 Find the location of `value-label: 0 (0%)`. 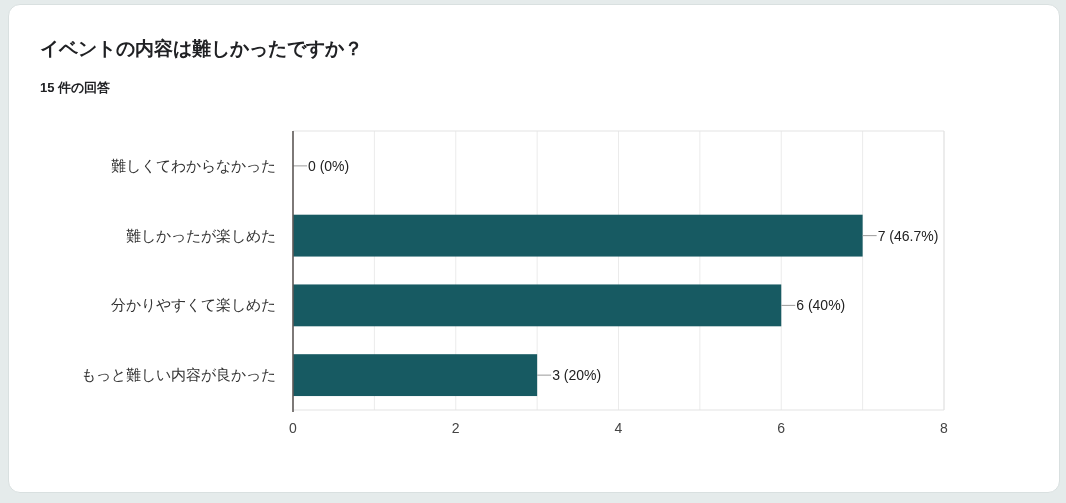

value-label: 0 (0%) is located at coordinates (329, 165).